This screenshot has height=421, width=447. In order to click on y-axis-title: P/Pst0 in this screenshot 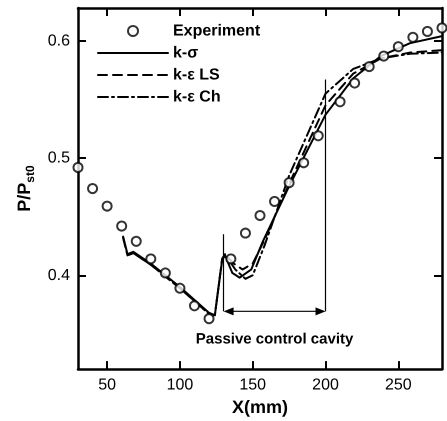, I will do `click(25, 188)`.